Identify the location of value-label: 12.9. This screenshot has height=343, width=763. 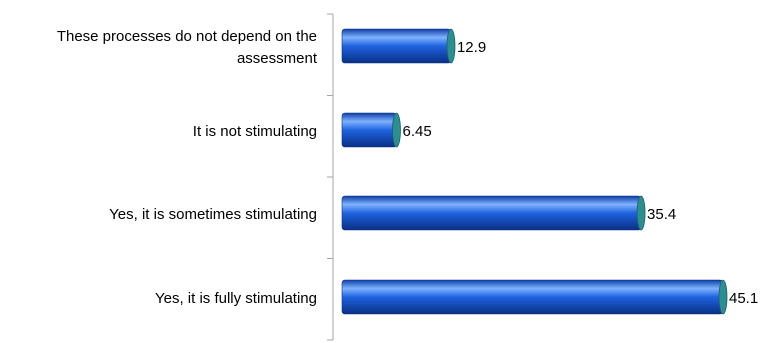
(471, 47).